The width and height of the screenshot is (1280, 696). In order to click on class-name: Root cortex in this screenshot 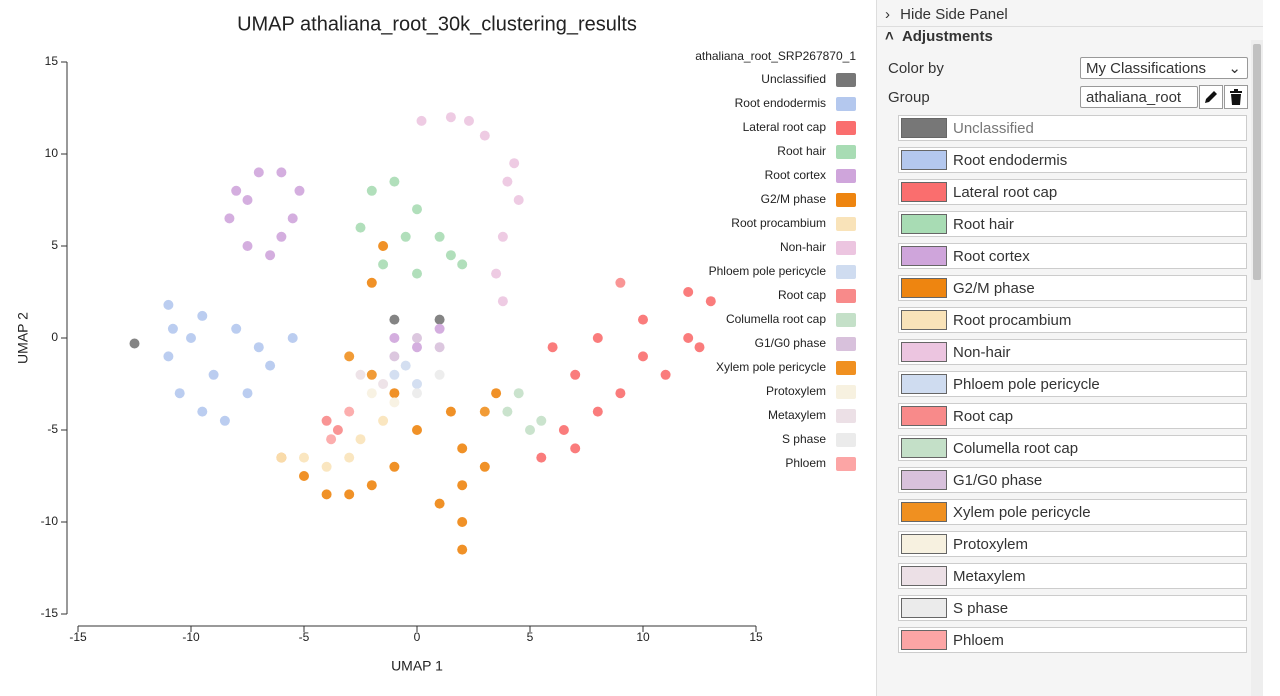, I will do `click(991, 256)`.